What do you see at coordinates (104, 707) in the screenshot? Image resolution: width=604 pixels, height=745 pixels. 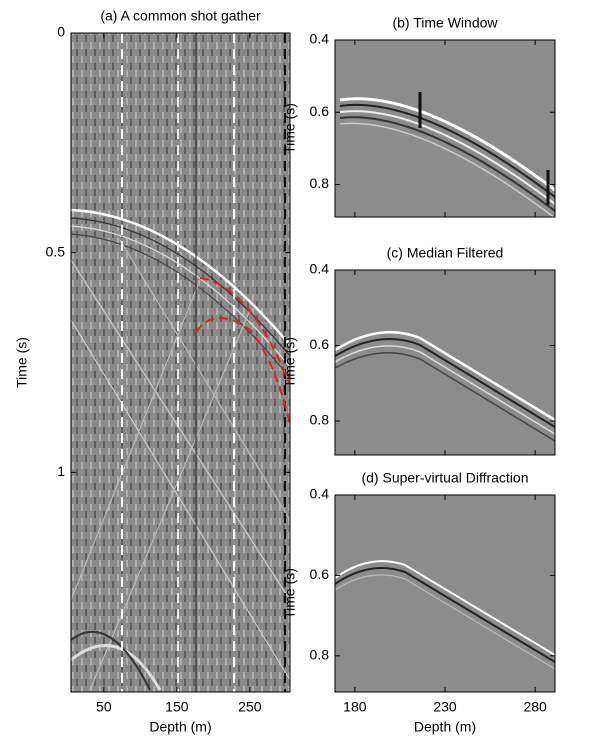 I see `x-tick-label: 50` at bounding box center [104, 707].